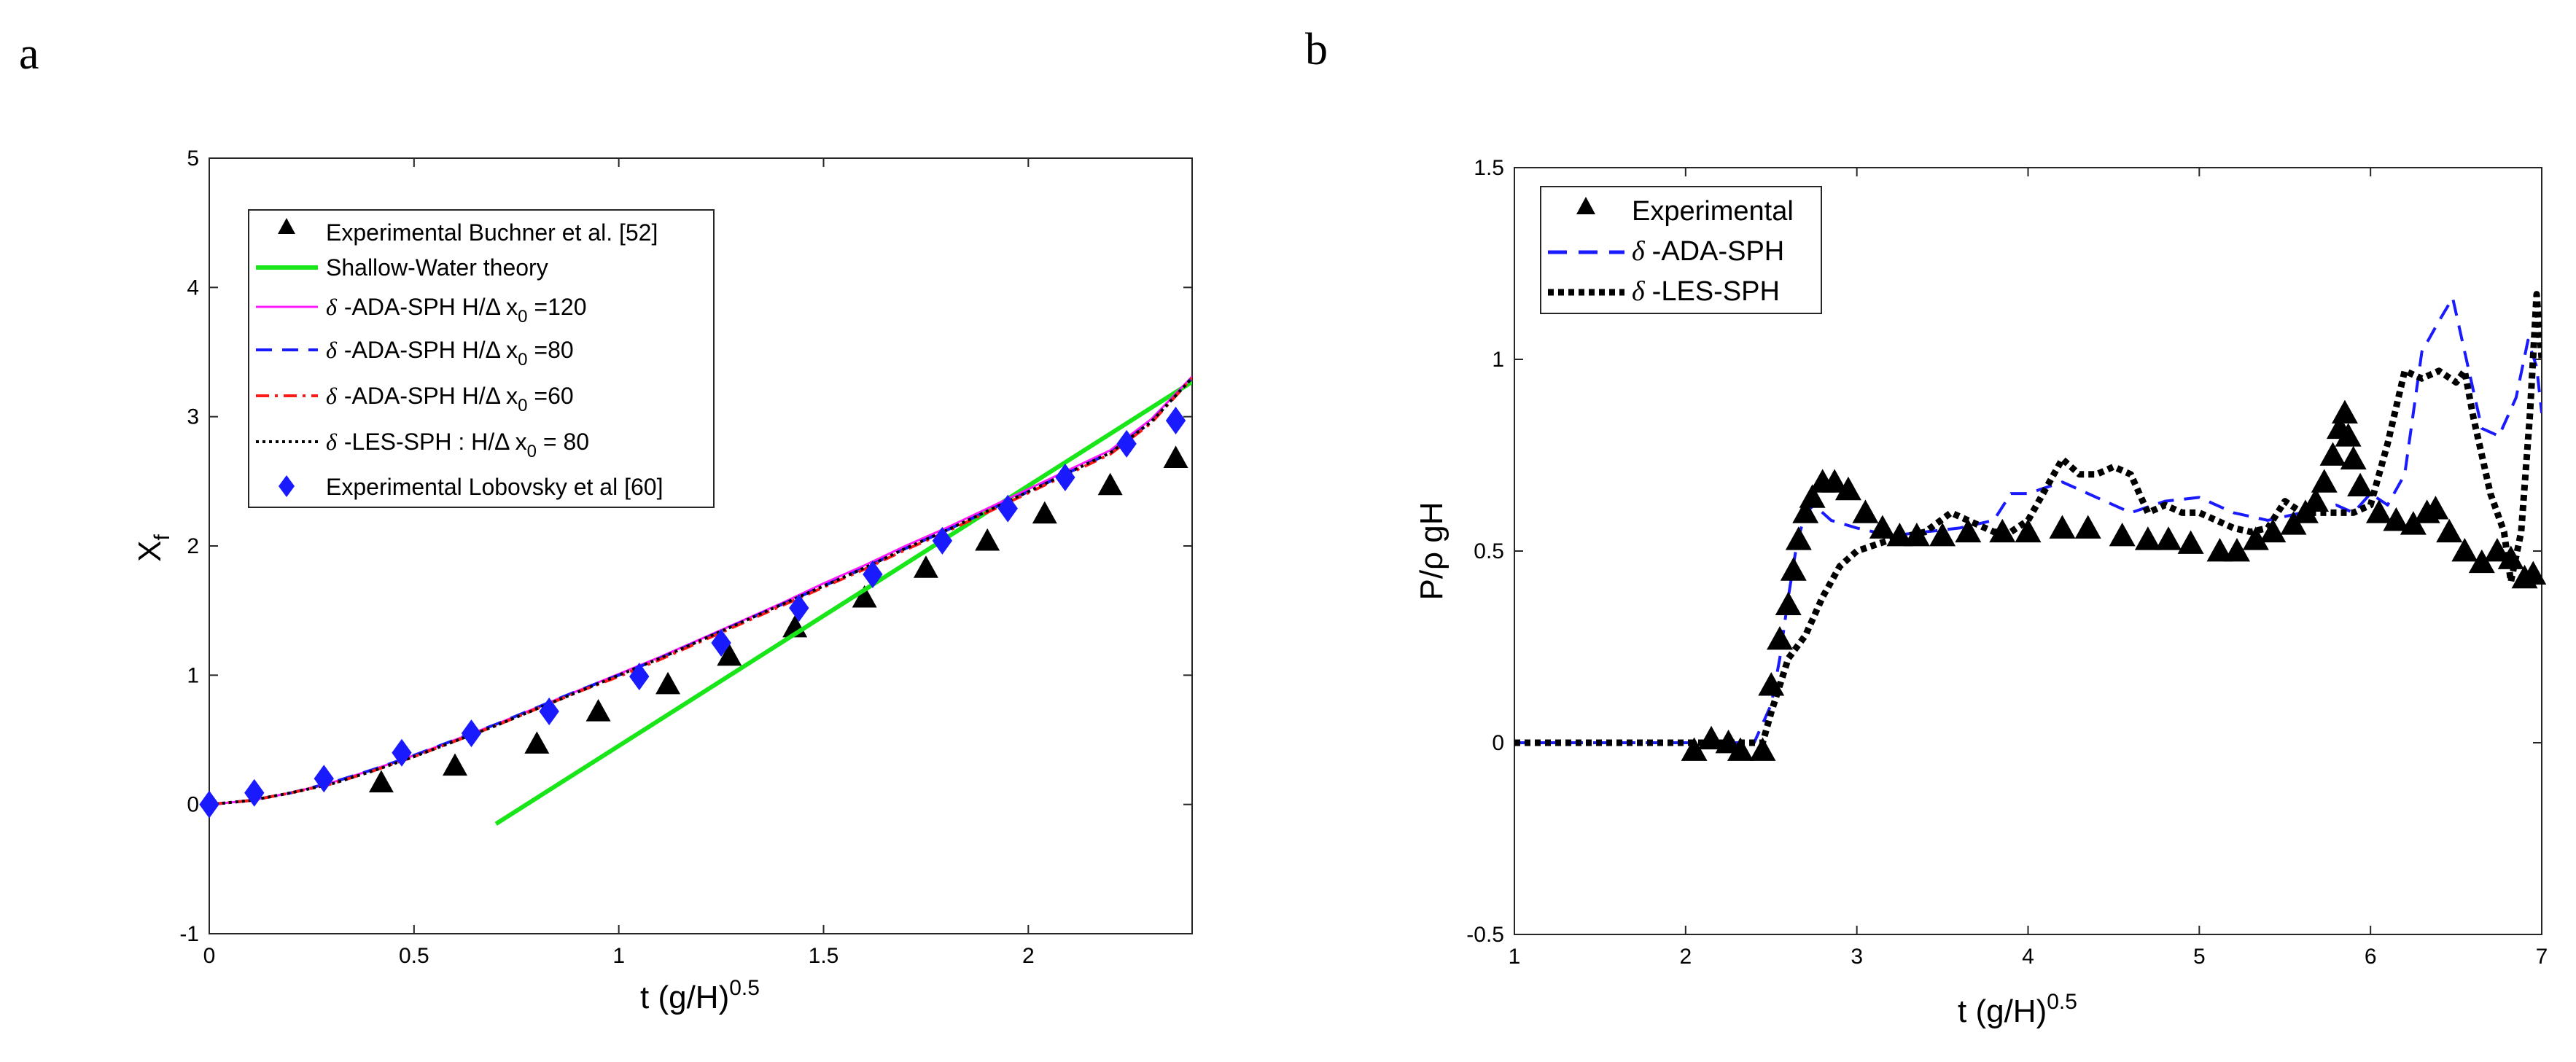 This screenshot has width=2576, height=1062. I want to click on legend-label: Experimental Buchner et al. [52], so click(492, 232).